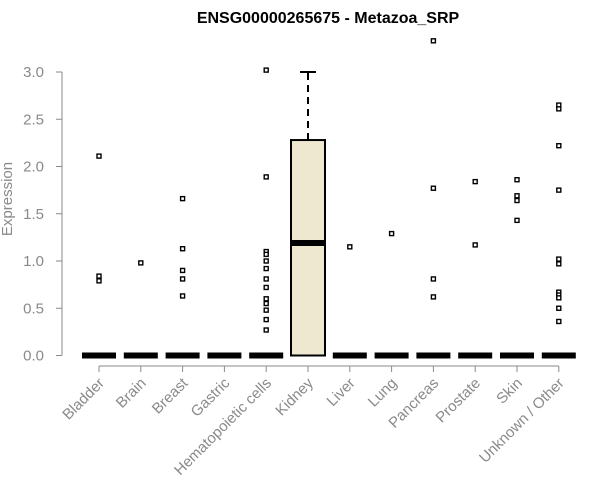 The height and width of the screenshot is (500, 600). Describe the element at coordinates (294, 396) in the screenshot. I see `x-tick-label: Kidney` at that location.